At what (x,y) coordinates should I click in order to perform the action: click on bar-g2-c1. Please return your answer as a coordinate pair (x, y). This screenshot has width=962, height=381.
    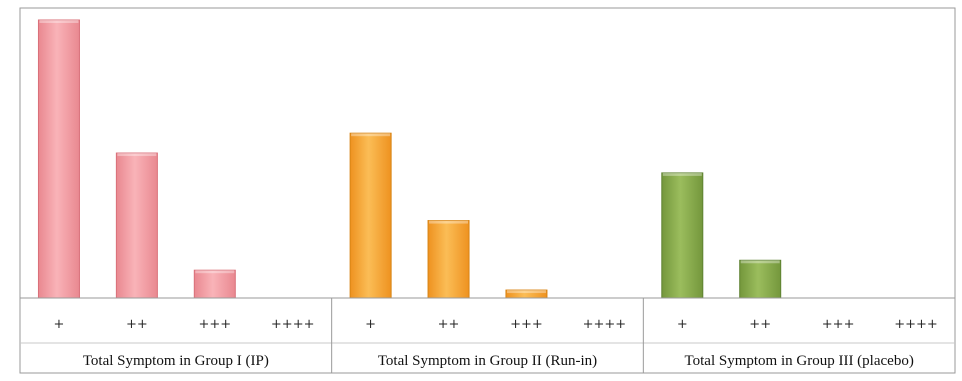
    Looking at the image, I should click on (370, 215).